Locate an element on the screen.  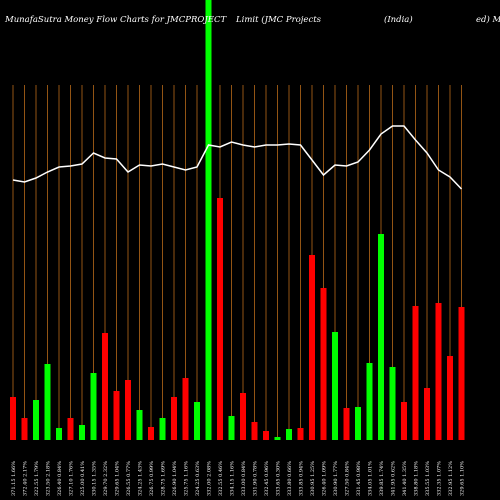
line-layer is located at coordinates (237, 157).